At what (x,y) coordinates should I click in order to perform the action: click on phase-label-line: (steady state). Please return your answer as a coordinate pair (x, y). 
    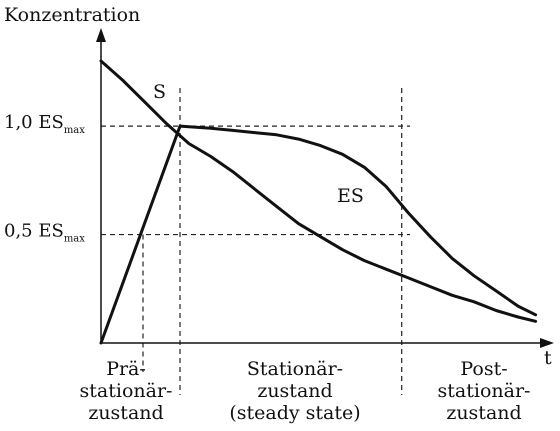
    Looking at the image, I should click on (294, 413).